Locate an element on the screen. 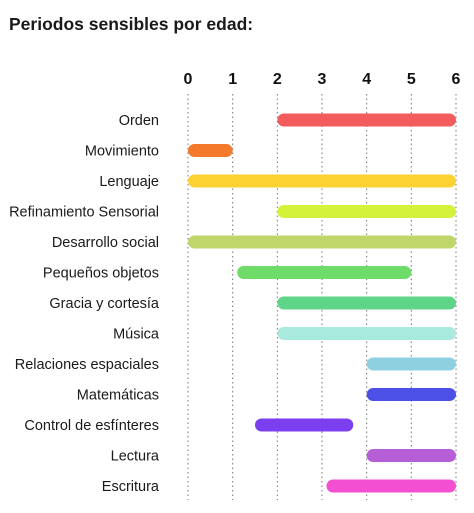  category-label: Escritura is located at coordinates (131, 487).